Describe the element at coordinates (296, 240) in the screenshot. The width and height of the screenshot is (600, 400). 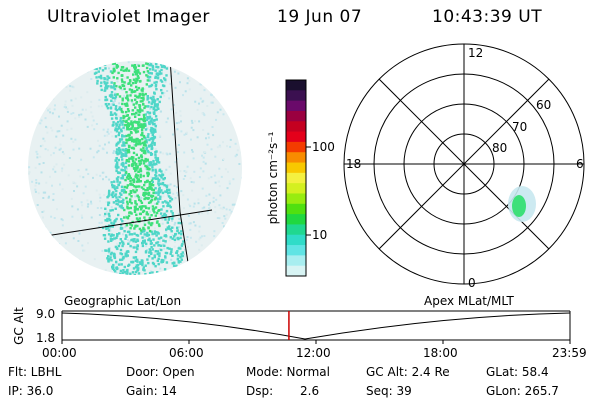
I see `colorbar-band` at that location.